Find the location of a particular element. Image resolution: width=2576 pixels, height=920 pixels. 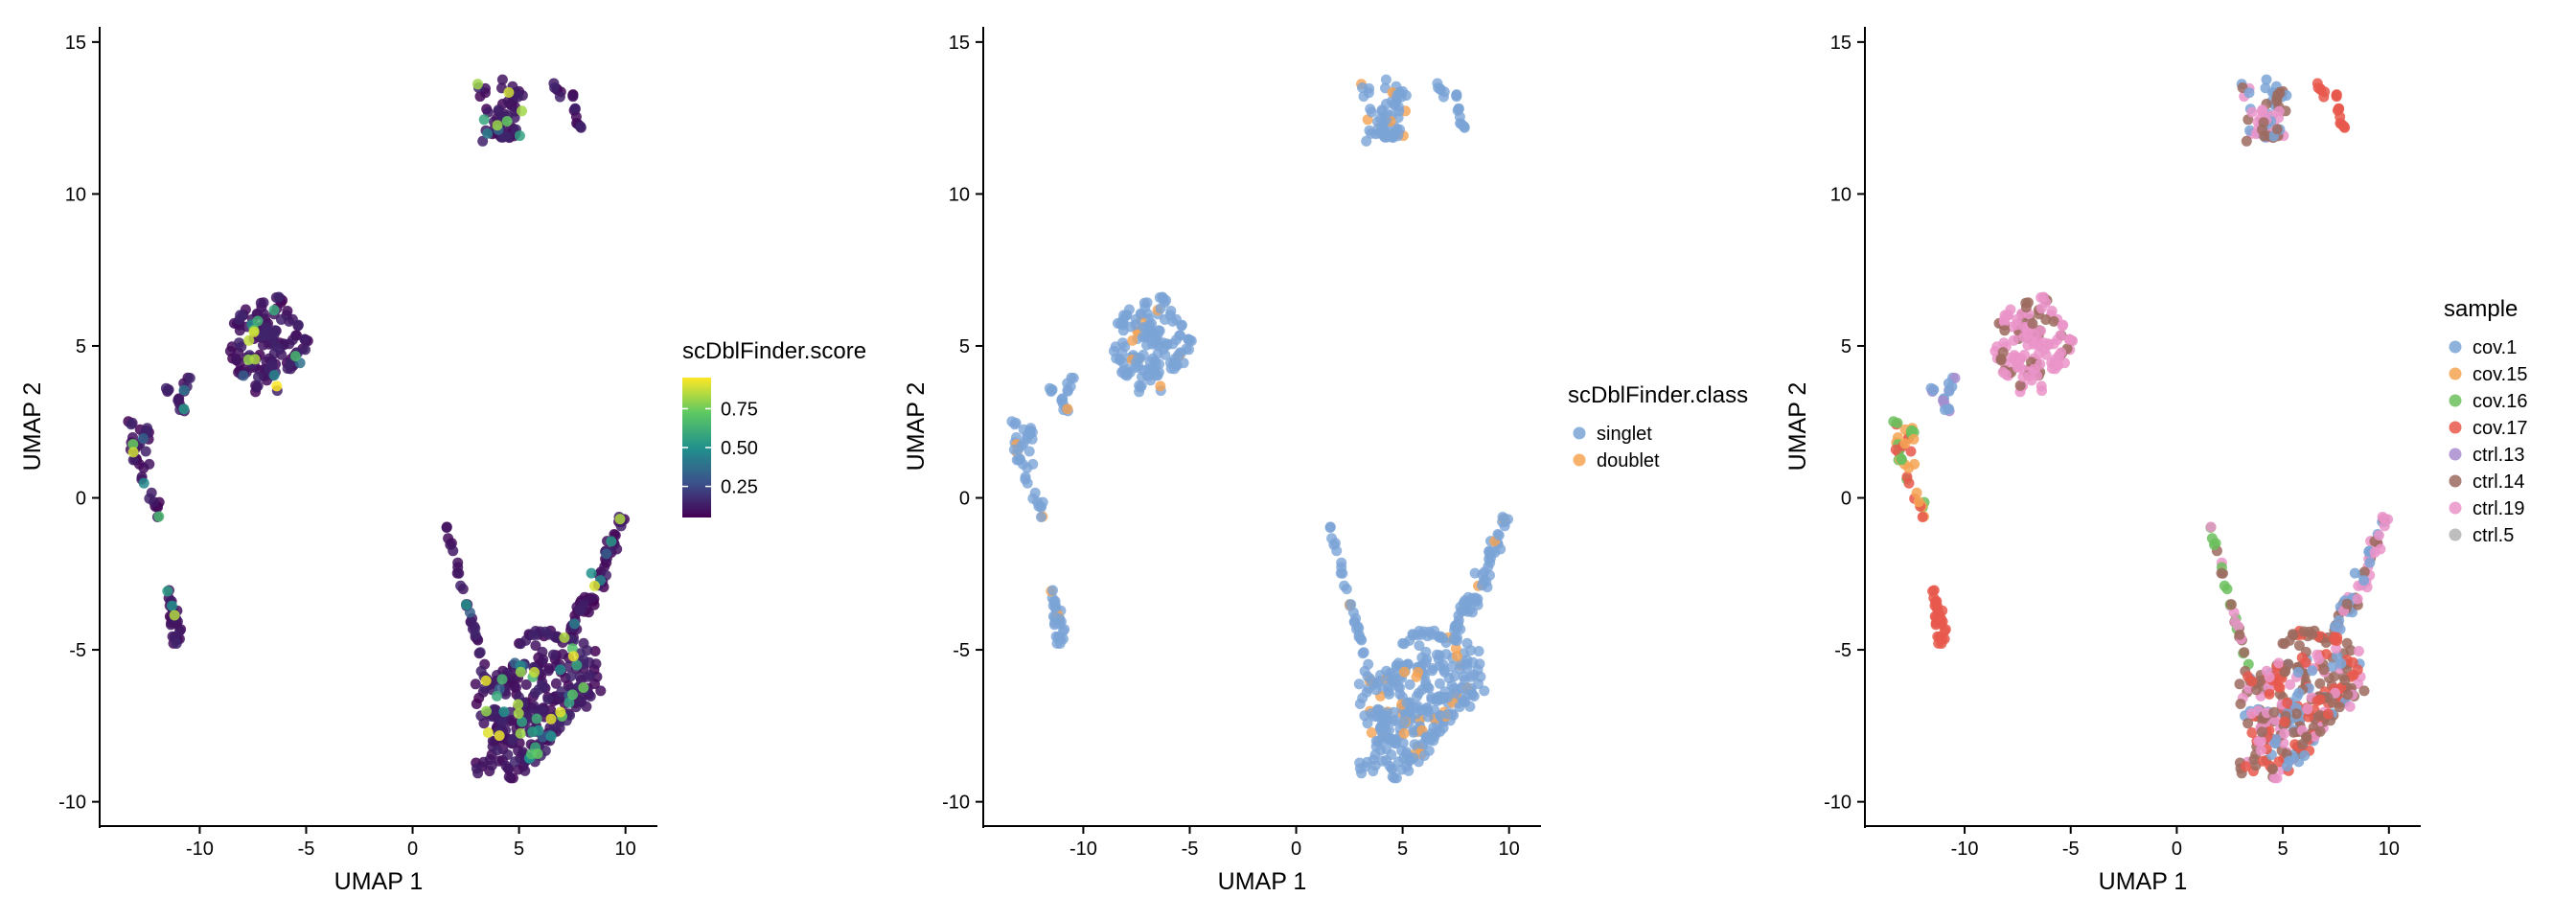

y-tick-label: -10 is located at coordinates (1838, 803).